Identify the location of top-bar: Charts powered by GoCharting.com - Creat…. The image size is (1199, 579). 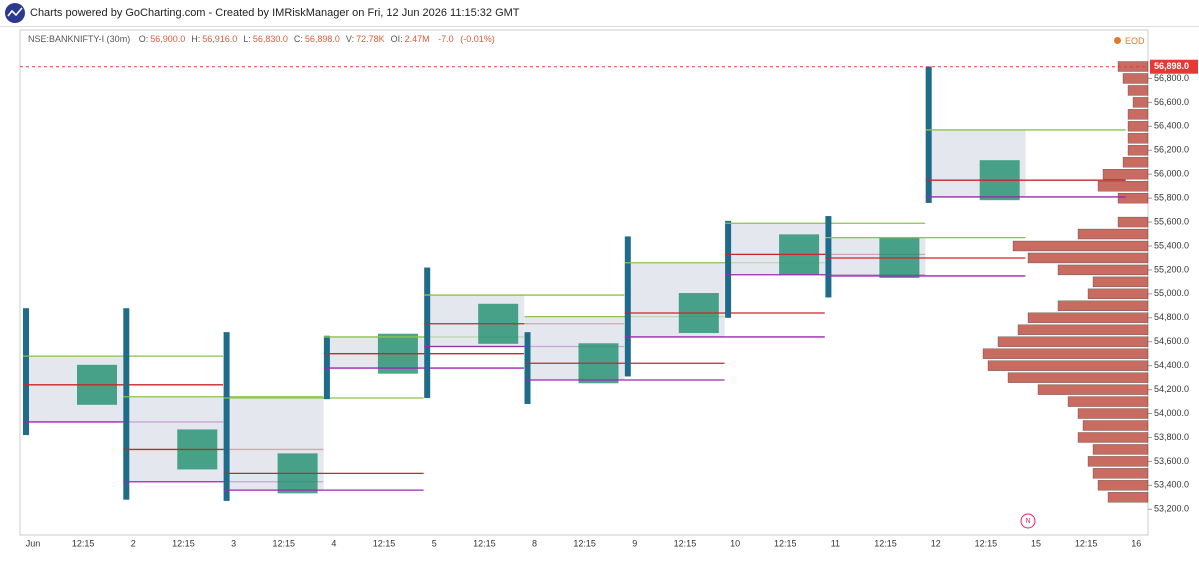
(599, 13).